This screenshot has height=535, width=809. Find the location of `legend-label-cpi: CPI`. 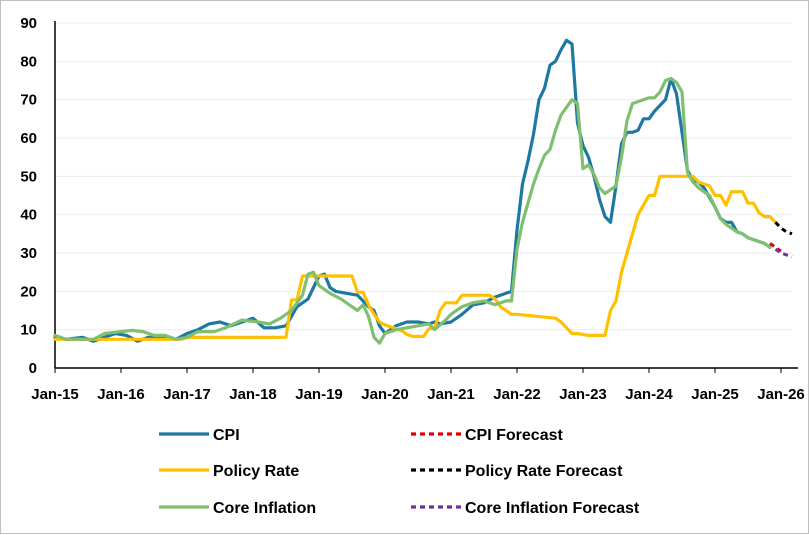

legend-label-cpi: CPI is located at coordinates (226, 435).